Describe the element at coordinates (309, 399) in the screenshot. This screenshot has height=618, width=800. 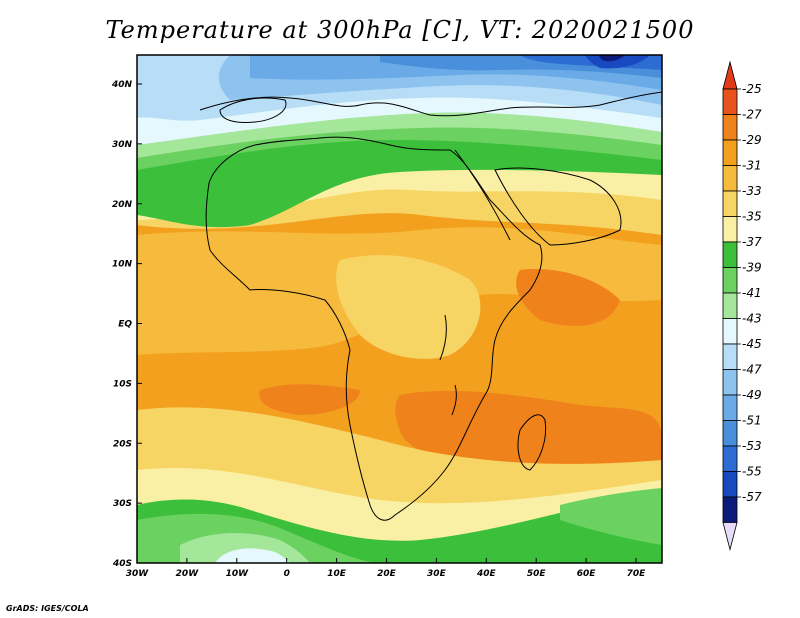
I see `band-minus-29-west` at that location.